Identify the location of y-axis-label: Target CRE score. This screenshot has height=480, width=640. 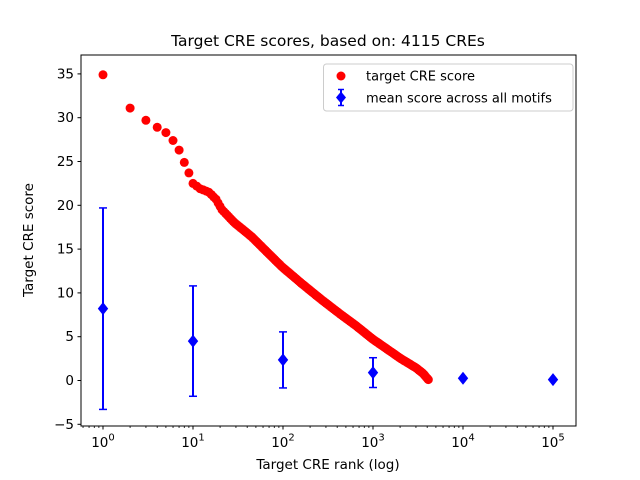
(29, 240).